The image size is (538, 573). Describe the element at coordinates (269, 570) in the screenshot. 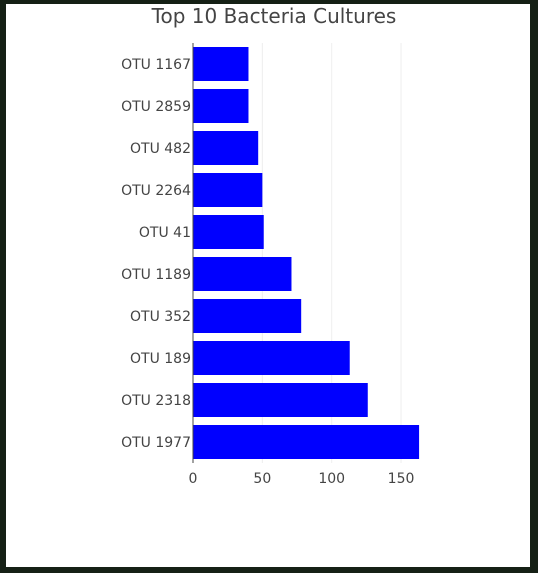

I see `bottom-strip` at that location.